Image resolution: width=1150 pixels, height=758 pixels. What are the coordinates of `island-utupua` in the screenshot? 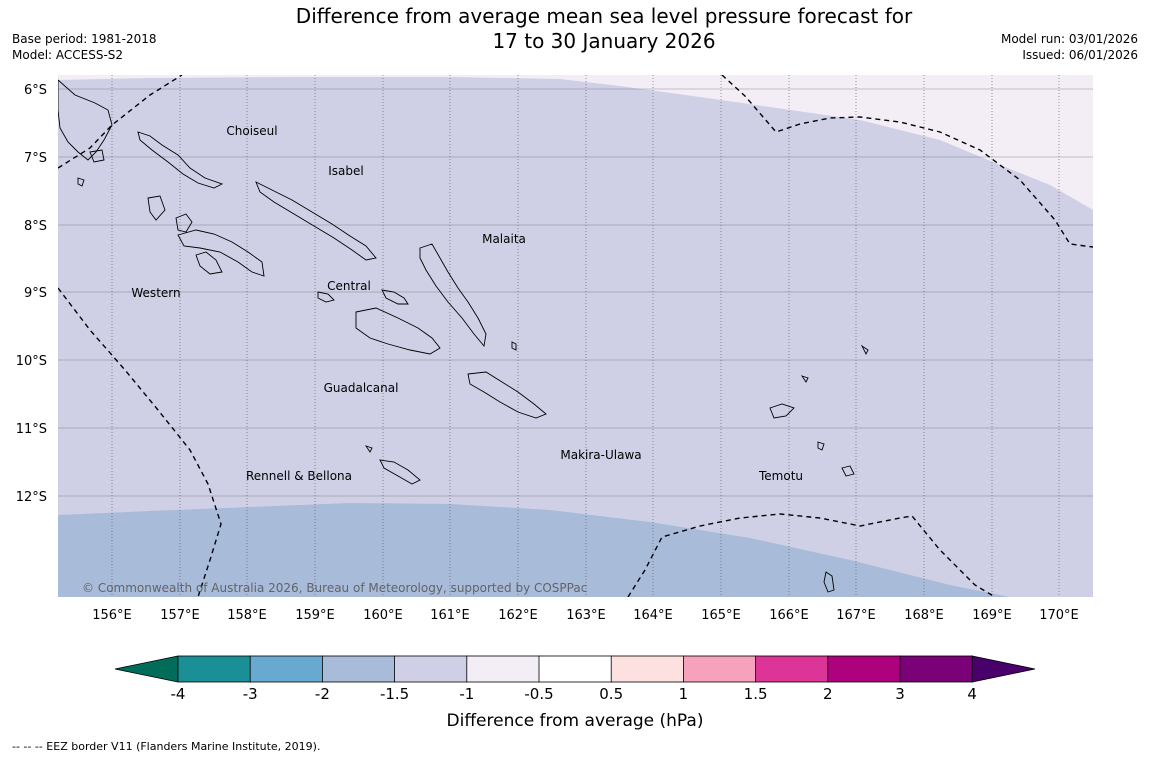 It's located at (821, 446).